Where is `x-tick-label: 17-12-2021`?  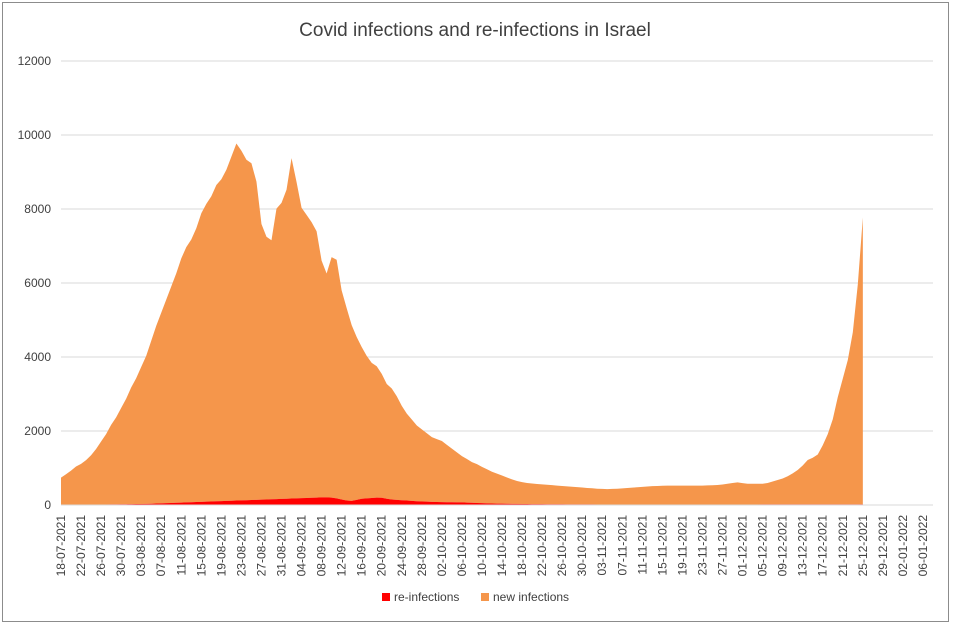
x-tick-label: 17-12-2021 is located at coordinates (823, 546).